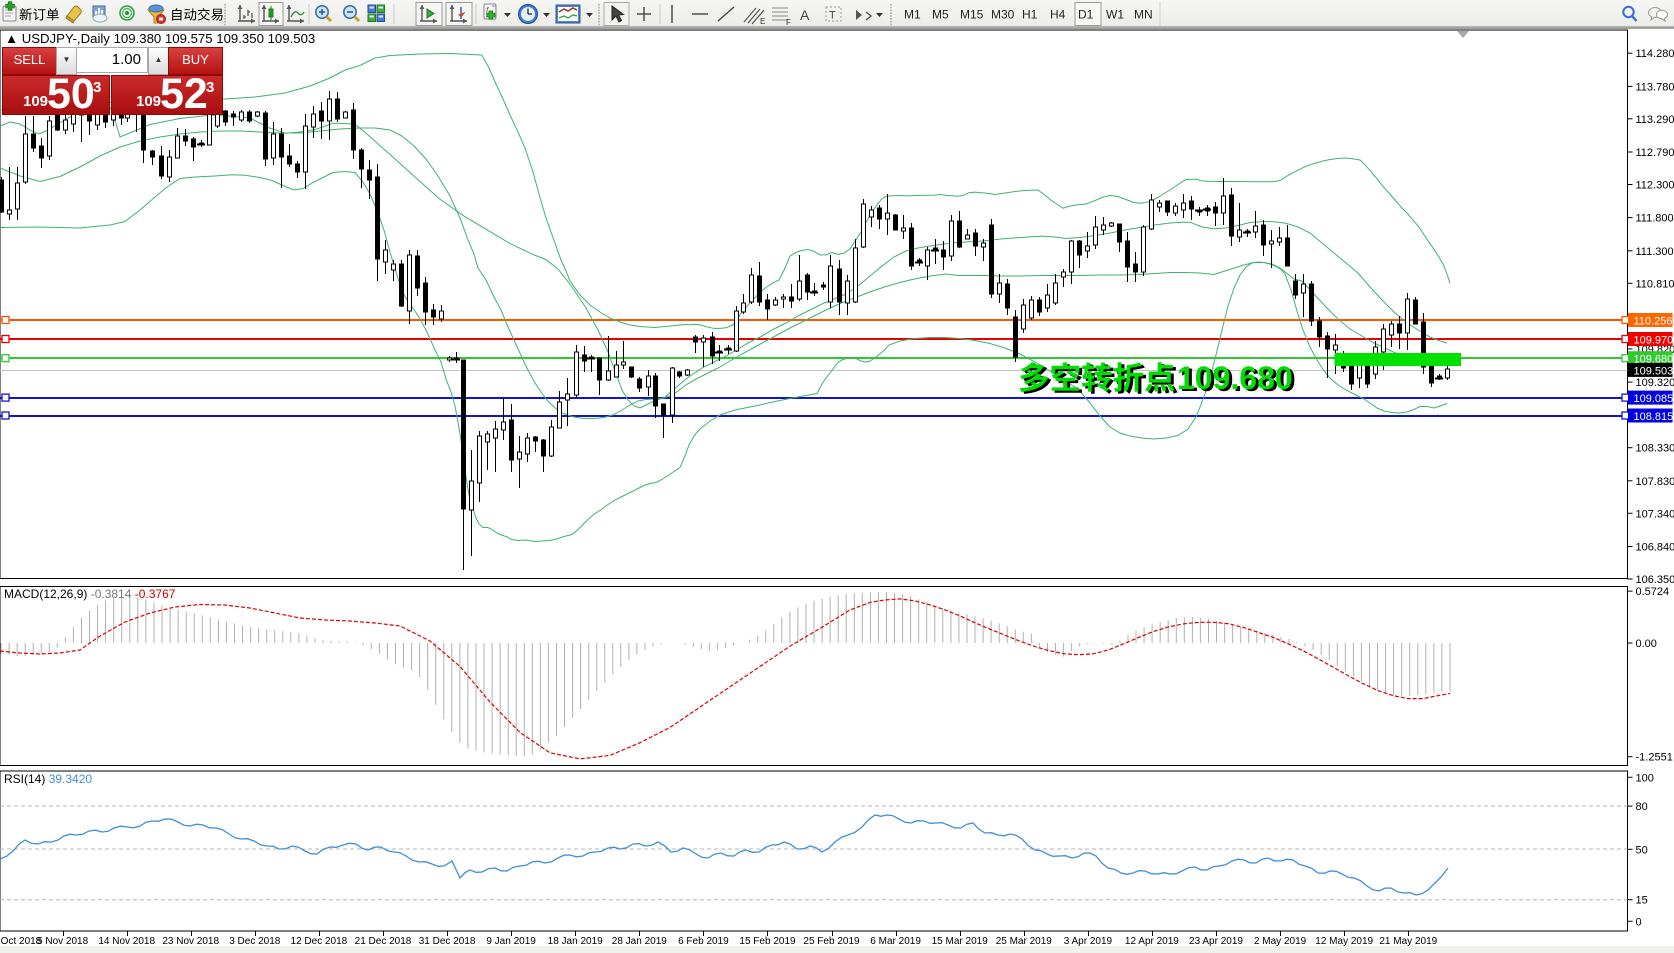 The width and height of the screenshot is (1674, 953). What do you see at coordinates (1408, 941) in the screenshot?
I see `svg-text: 21 May 2019` at bounding box center [1408, 941].